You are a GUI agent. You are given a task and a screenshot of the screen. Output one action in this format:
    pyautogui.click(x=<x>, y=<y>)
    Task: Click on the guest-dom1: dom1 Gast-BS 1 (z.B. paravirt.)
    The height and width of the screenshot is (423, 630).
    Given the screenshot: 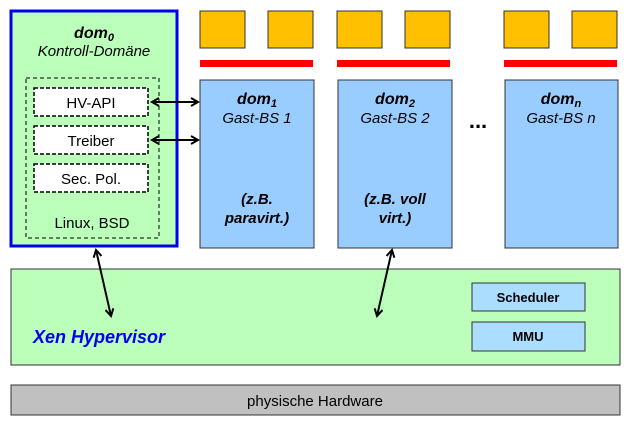 What is the action you would take?
    pyautogui.click(x=257, y=129)
    